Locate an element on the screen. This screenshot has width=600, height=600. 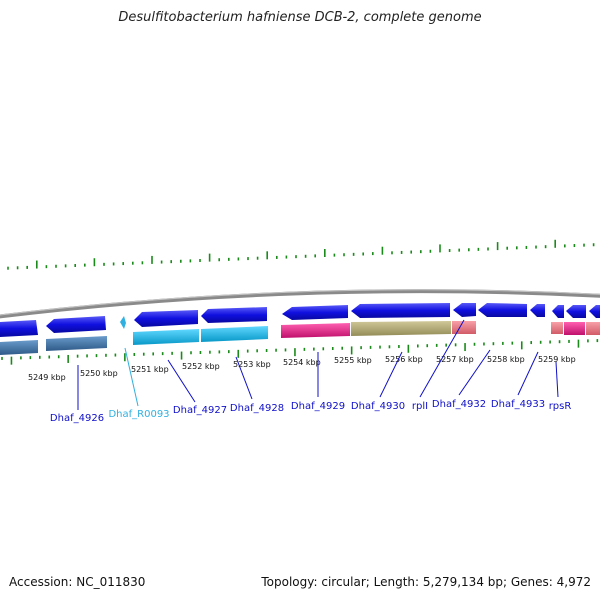
scale-tick-label: 5255 kbp is located at coordinates (353, 360).